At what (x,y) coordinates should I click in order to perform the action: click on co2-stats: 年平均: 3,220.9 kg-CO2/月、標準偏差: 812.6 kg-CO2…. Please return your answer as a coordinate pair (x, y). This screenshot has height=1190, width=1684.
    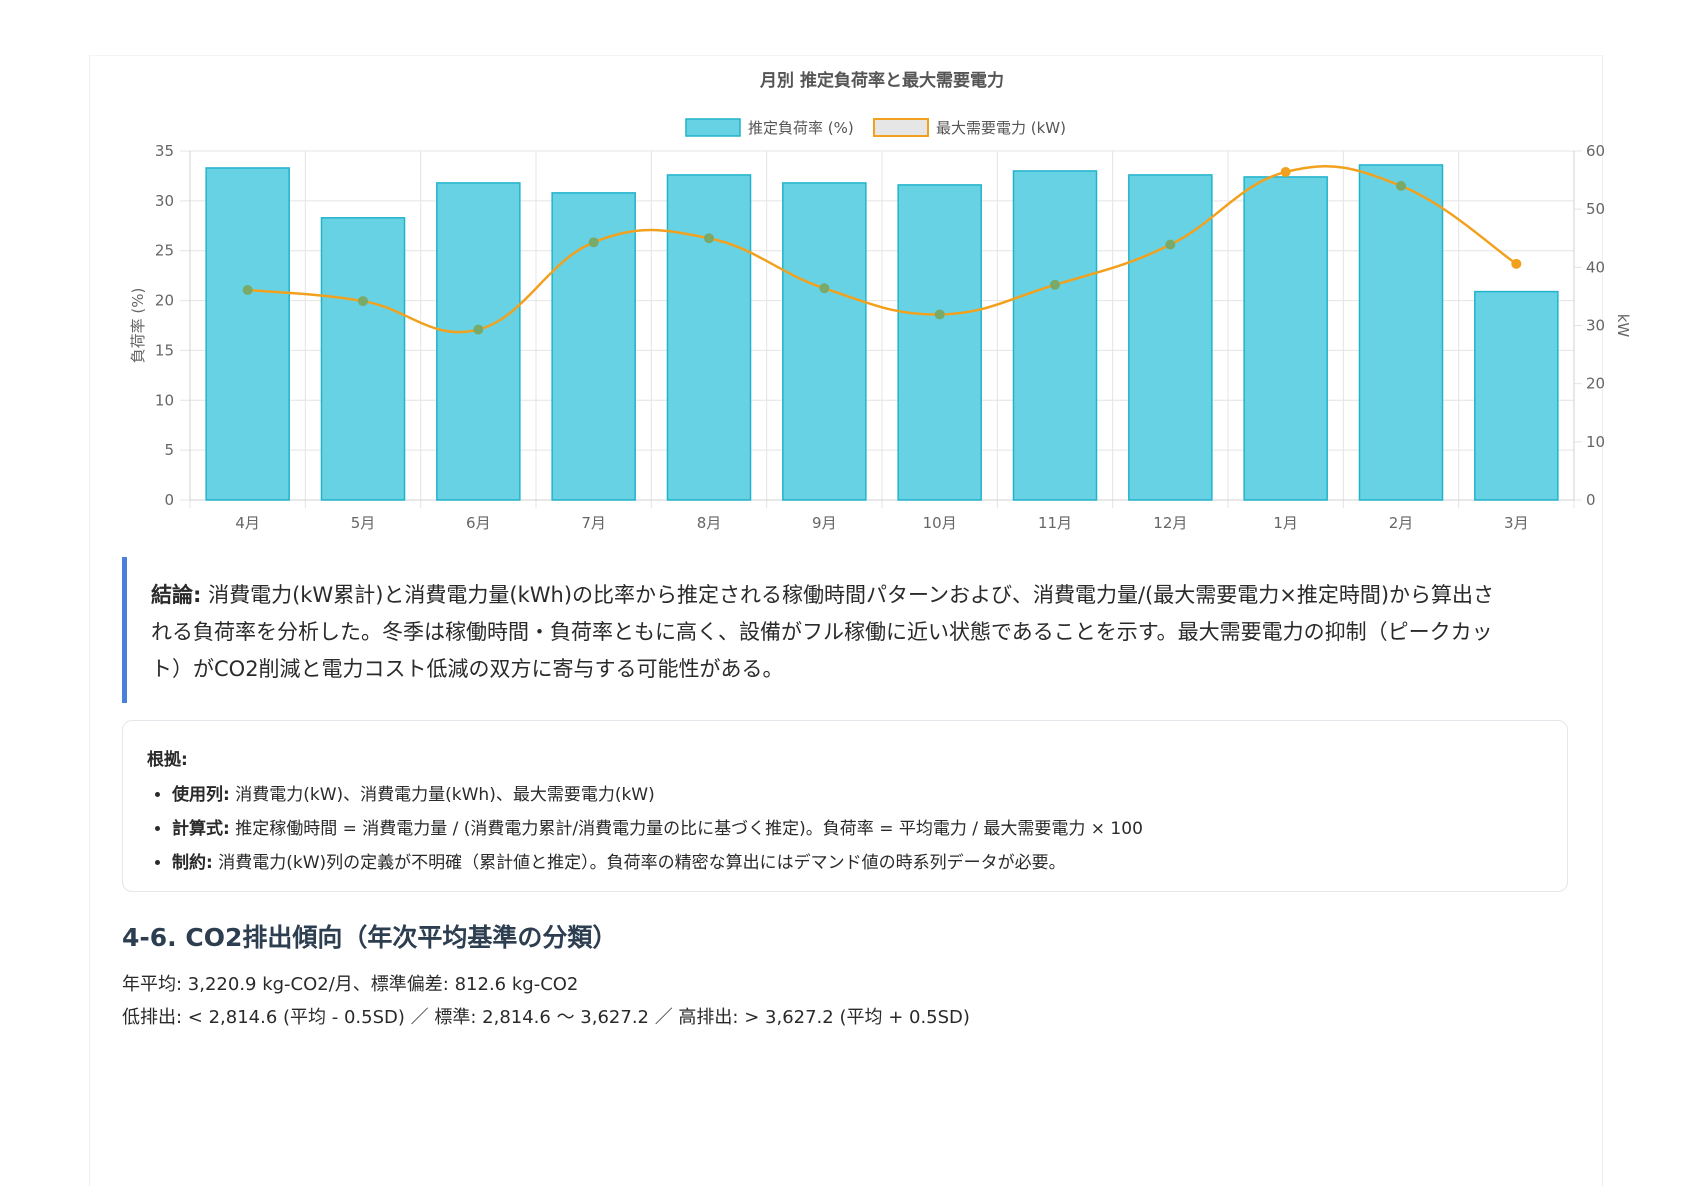
    Looking at the image, I should click on (546, 1001).